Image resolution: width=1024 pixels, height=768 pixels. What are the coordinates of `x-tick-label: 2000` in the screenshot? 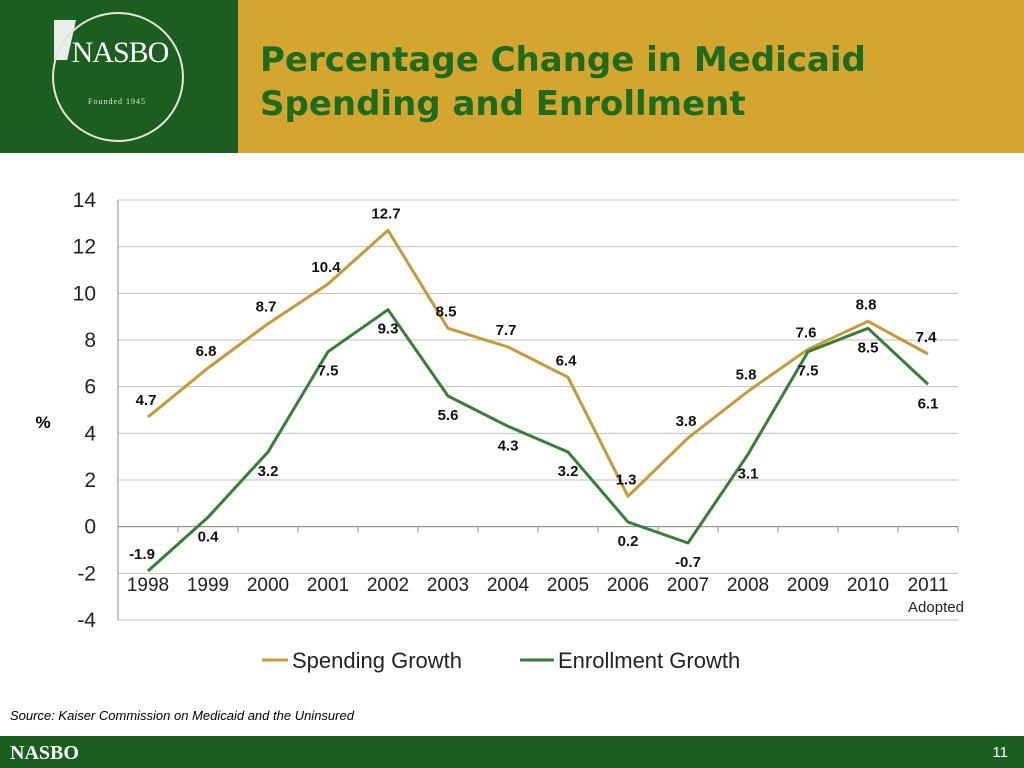 It's located at (268, 585).